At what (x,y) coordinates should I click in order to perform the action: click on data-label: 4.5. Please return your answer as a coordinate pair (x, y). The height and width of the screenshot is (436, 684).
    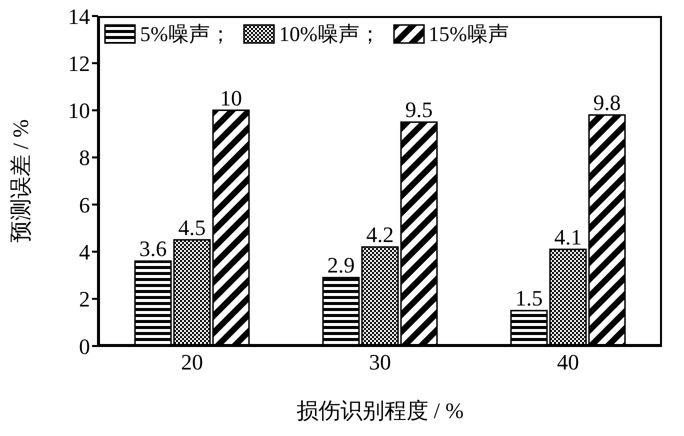
    Looking at the image, I should click on (192, 227).